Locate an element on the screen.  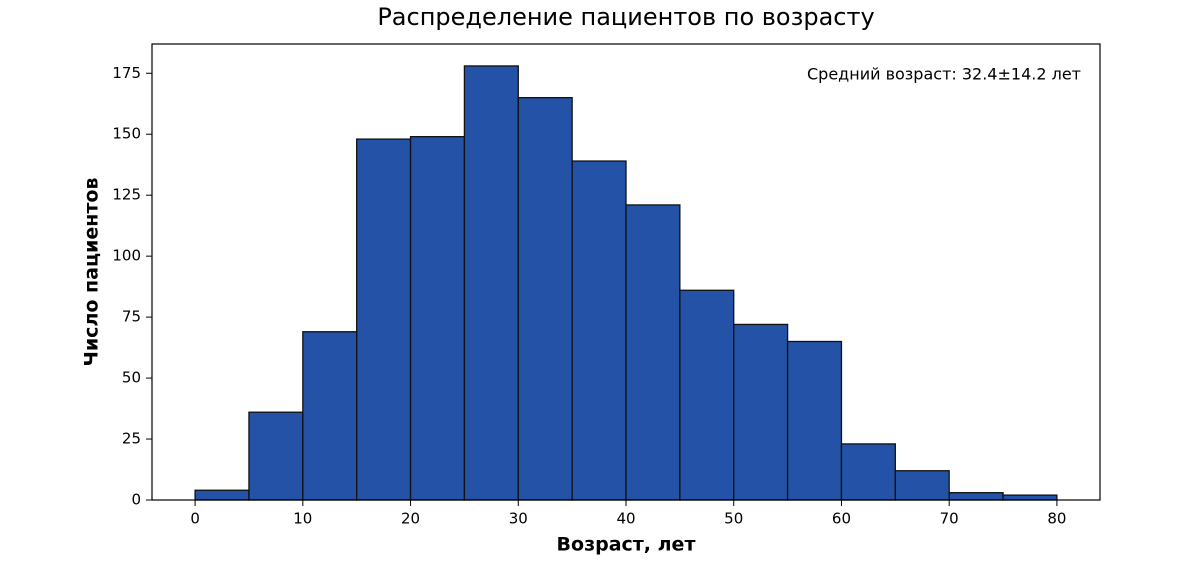
annotation: Средний возраст: 32.4±14.2 лет is located at coordinates (944, 74).